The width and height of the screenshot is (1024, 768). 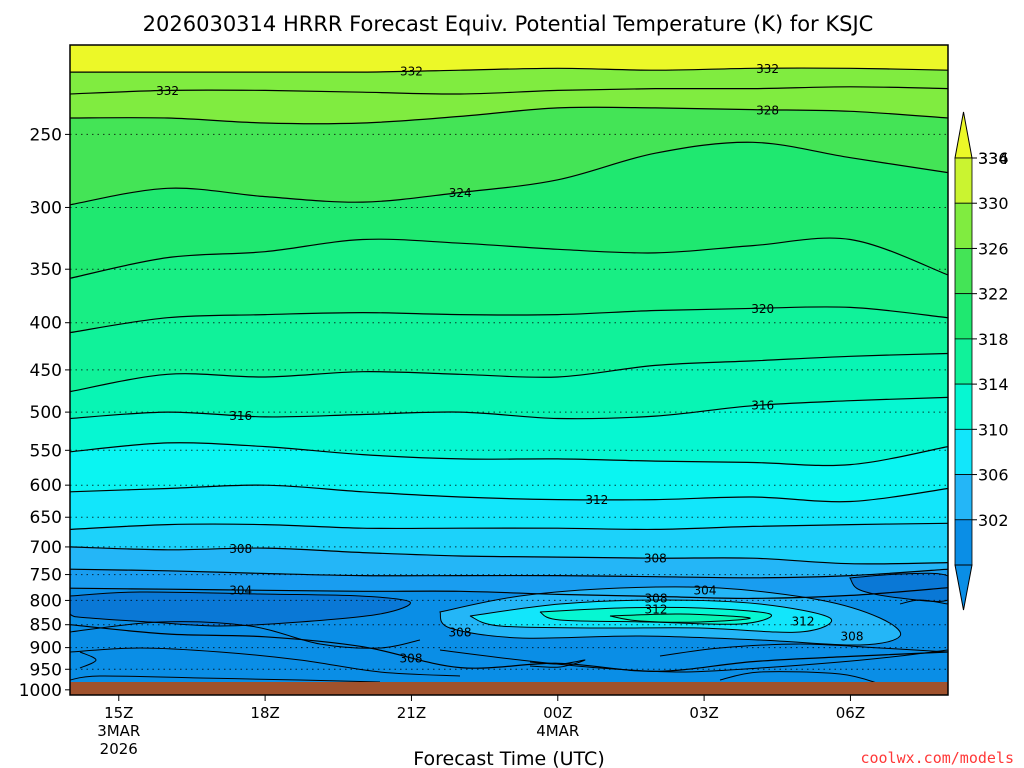 I want to click on colorbar-label-326: 326, so click(x=993, y=248).